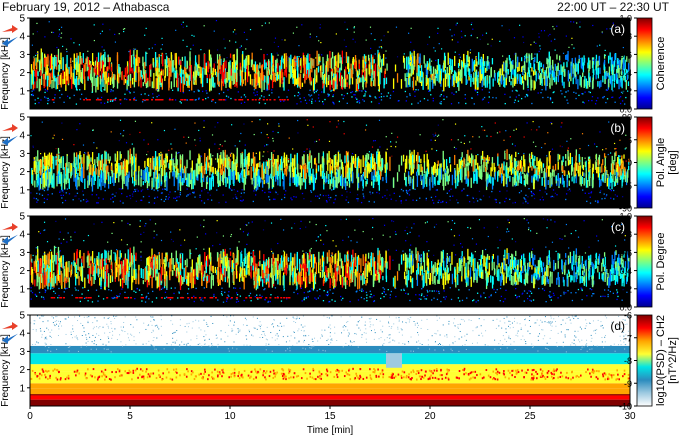 This screenshot has height=438, width=685. I want to click on x-tick-label: 5, so click(130, 416).